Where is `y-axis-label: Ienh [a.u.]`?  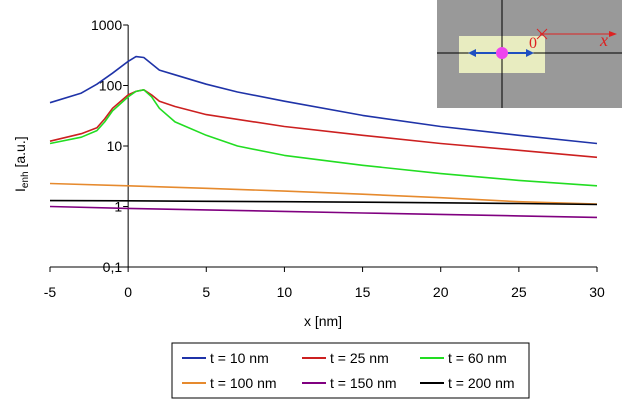
y-axis-label: Ienh [a.u.] is located at coordinates (21, 164).